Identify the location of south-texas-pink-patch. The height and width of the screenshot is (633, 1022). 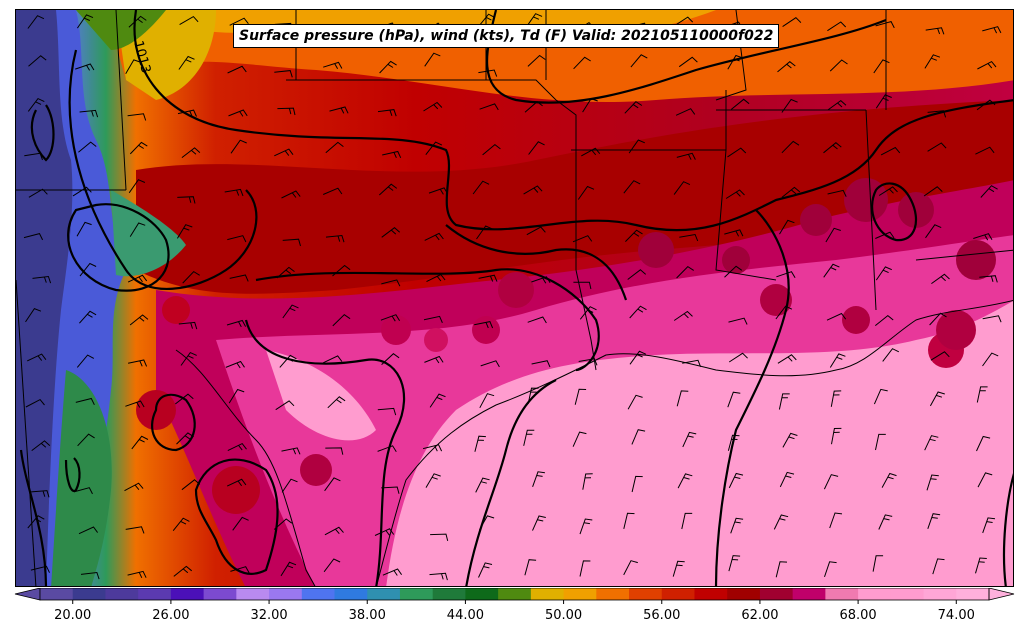
(321, 395).